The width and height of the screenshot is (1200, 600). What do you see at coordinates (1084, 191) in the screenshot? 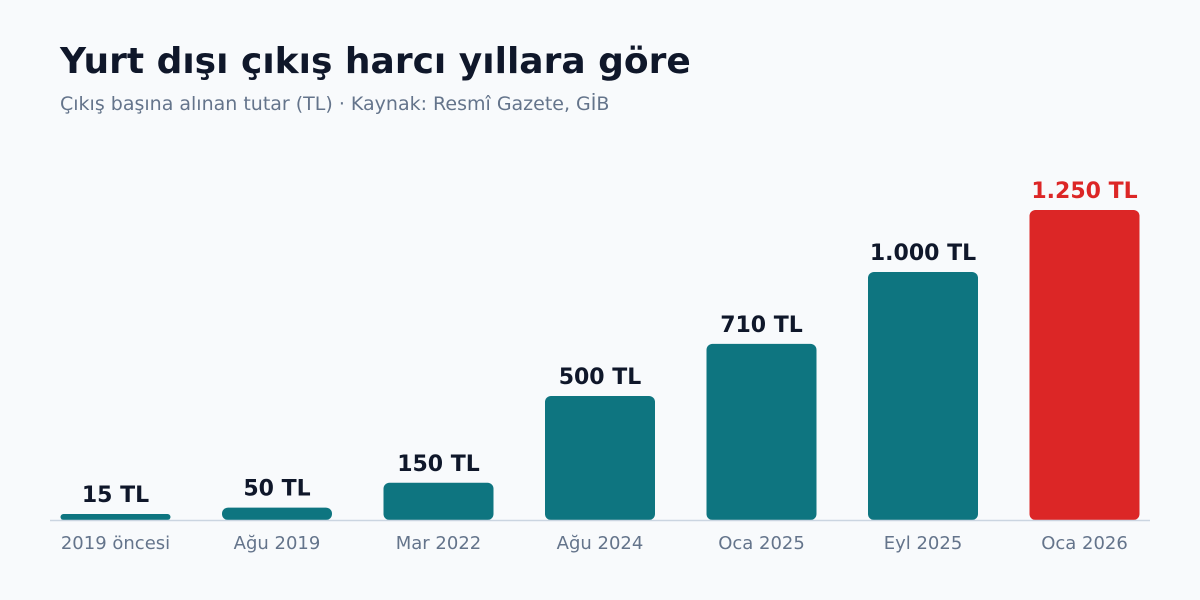
I see `bar-value-label-7: 1.250 TL` at bounding box center [1084, 191].